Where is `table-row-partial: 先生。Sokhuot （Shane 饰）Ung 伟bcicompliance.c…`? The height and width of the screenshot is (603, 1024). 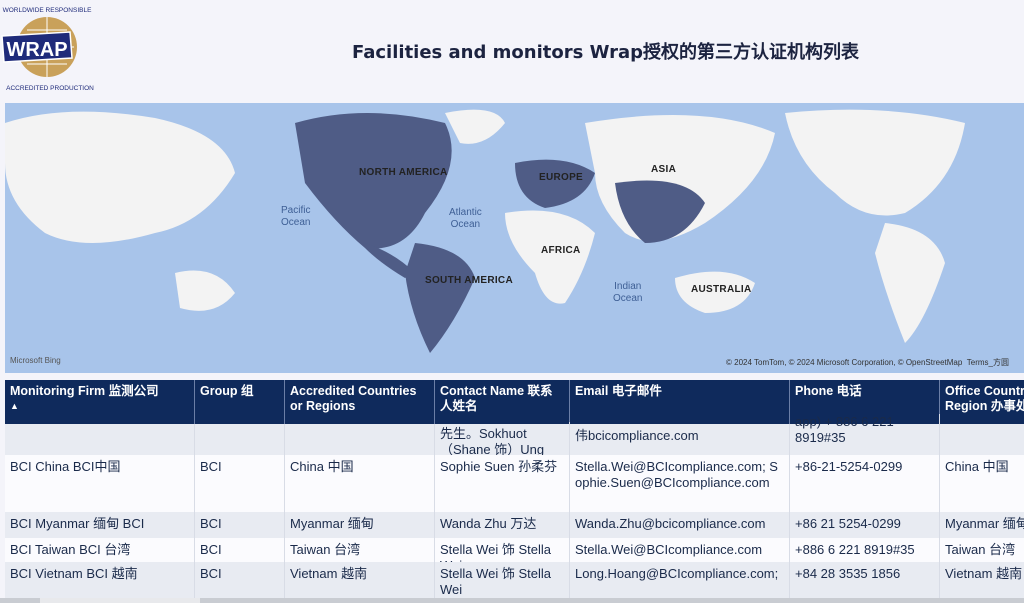 table-row-partial: 先生。Sokhuot （Shane 饰）Ung 伟bcicompliance.c… is located at coordinates (514, 434).